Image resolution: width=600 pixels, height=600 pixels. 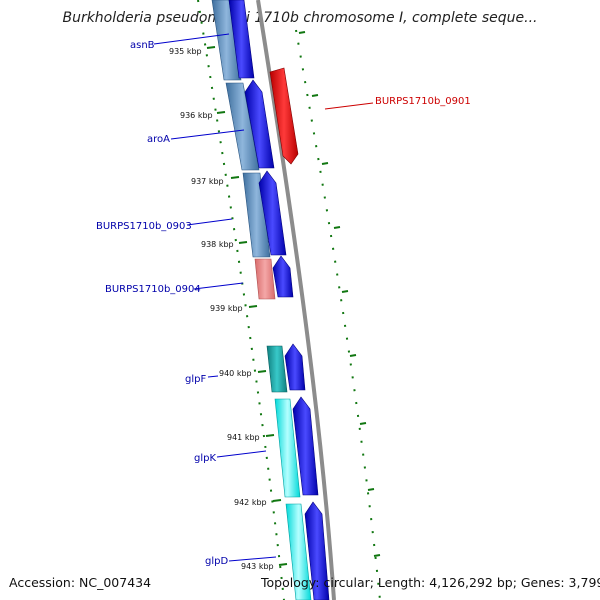 What do you see at coordinates (247, 306) in the screenshot?
I see `major-ticks` at bounding box center [247, 306].